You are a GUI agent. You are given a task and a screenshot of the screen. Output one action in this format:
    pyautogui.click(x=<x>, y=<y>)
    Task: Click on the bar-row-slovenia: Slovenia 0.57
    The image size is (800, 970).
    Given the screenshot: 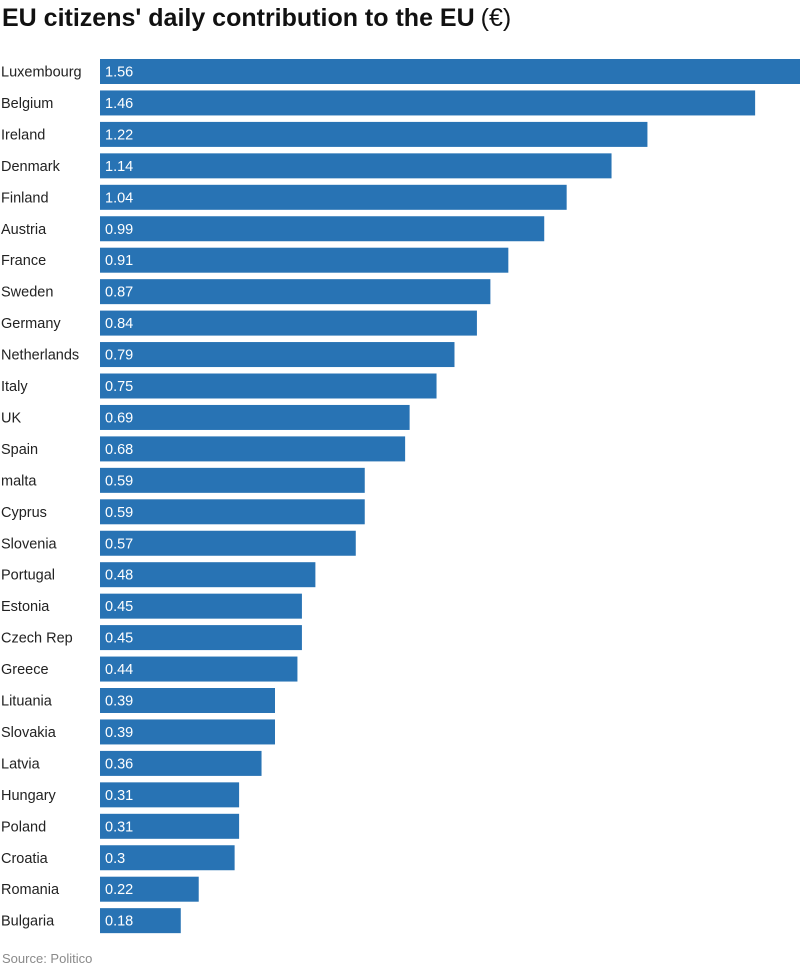 What is the action you would take?
    pyautogui.click(x=178, y=543)
    